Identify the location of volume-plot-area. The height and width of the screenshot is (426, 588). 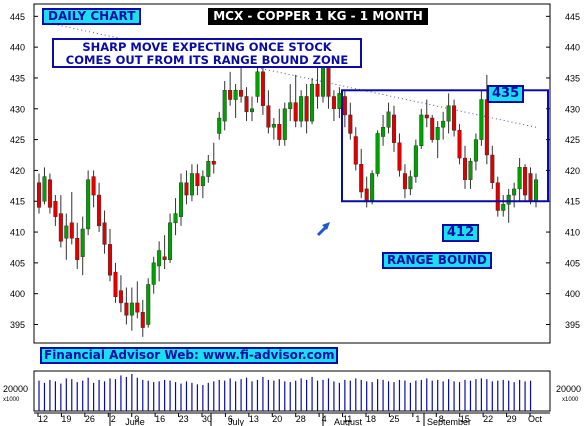
(292, 391).